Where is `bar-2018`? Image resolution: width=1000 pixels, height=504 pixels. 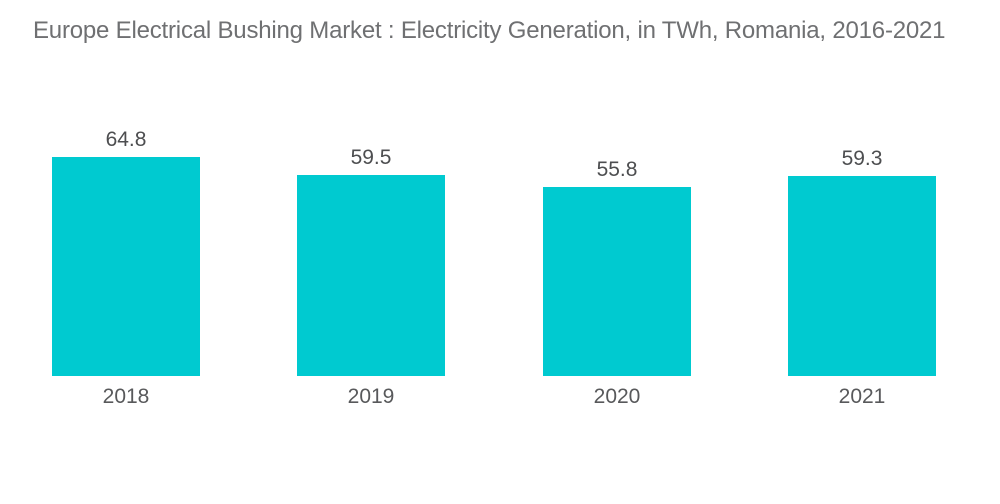 bar-2018 is located at coordinates (126, 266).